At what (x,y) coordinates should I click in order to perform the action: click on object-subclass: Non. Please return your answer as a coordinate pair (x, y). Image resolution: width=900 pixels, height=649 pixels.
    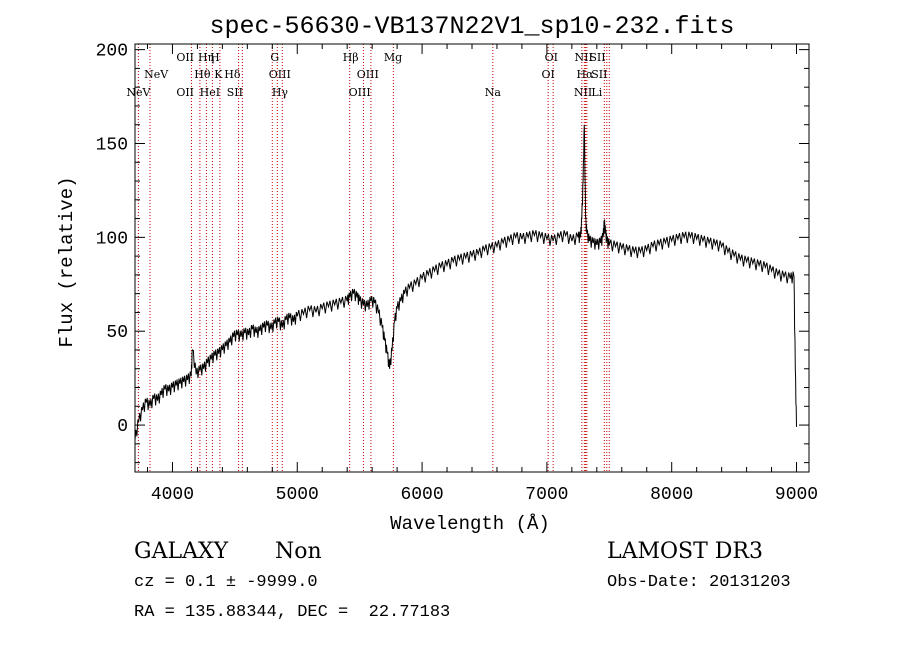
    Looking at the image, I should click on (298, 551).